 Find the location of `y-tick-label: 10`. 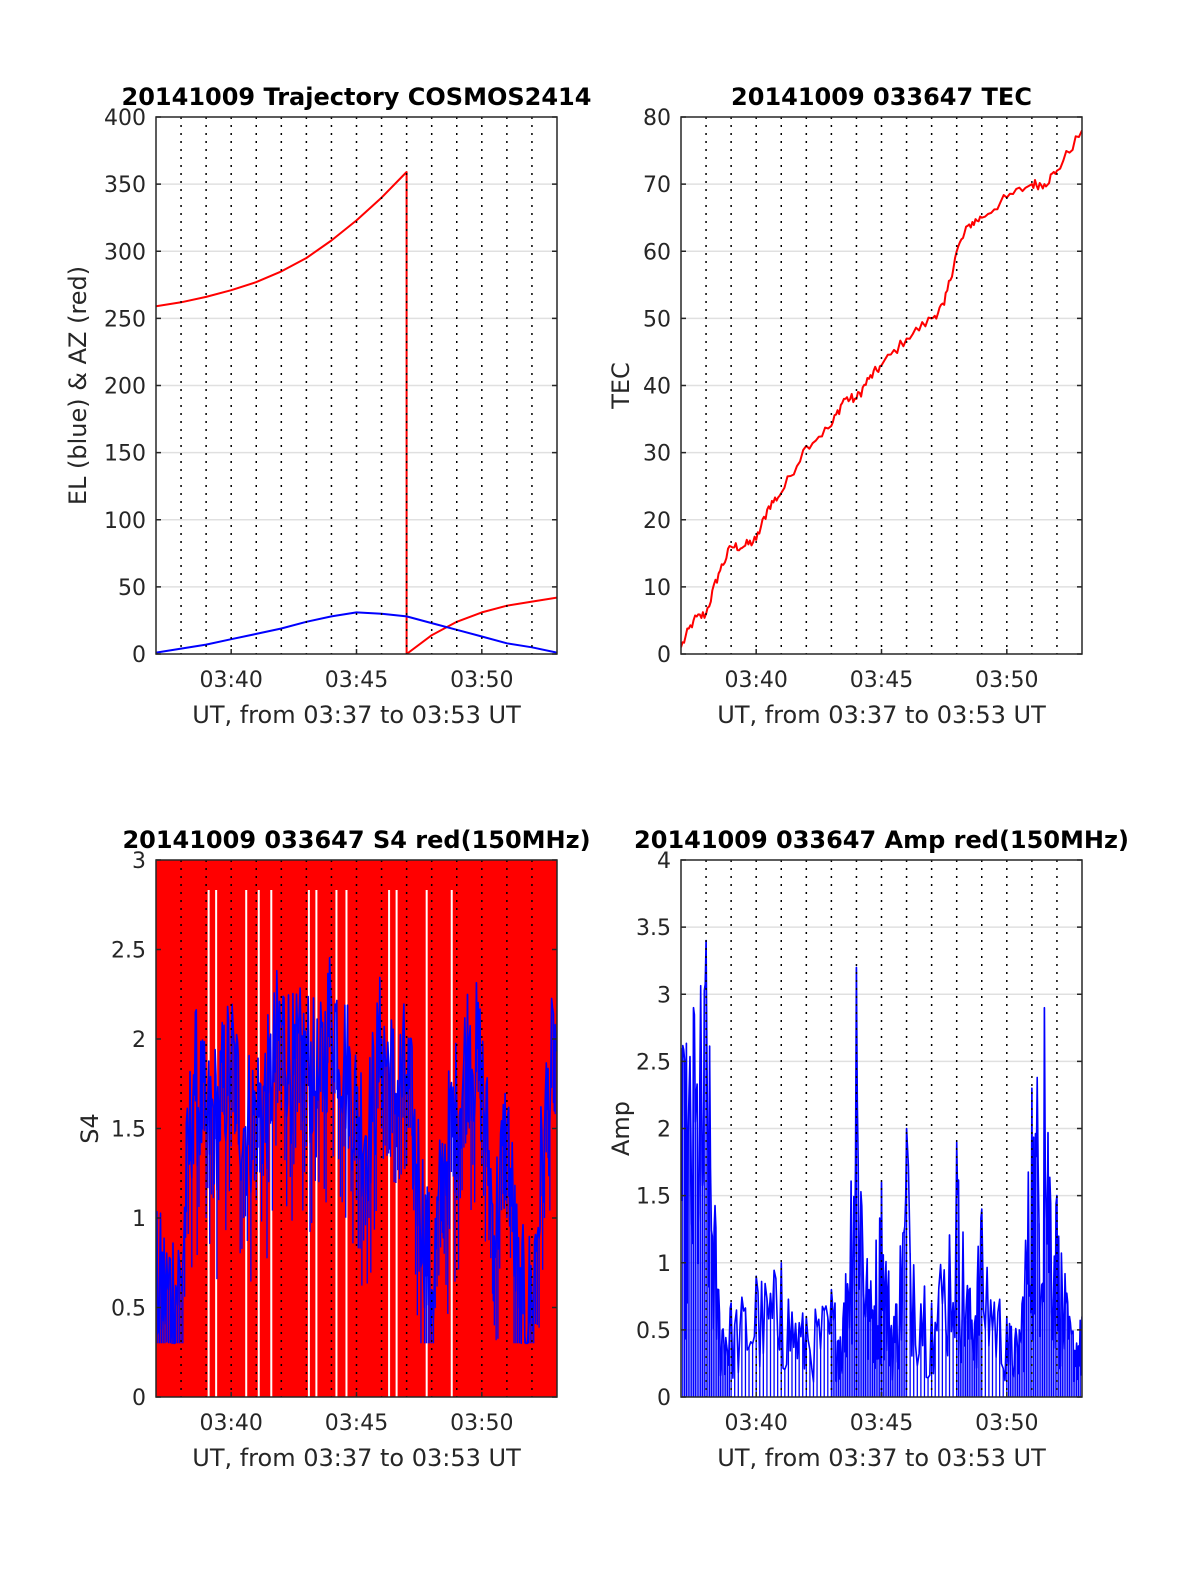

y-tick-label: 10 is located at coordinates (657, 588).